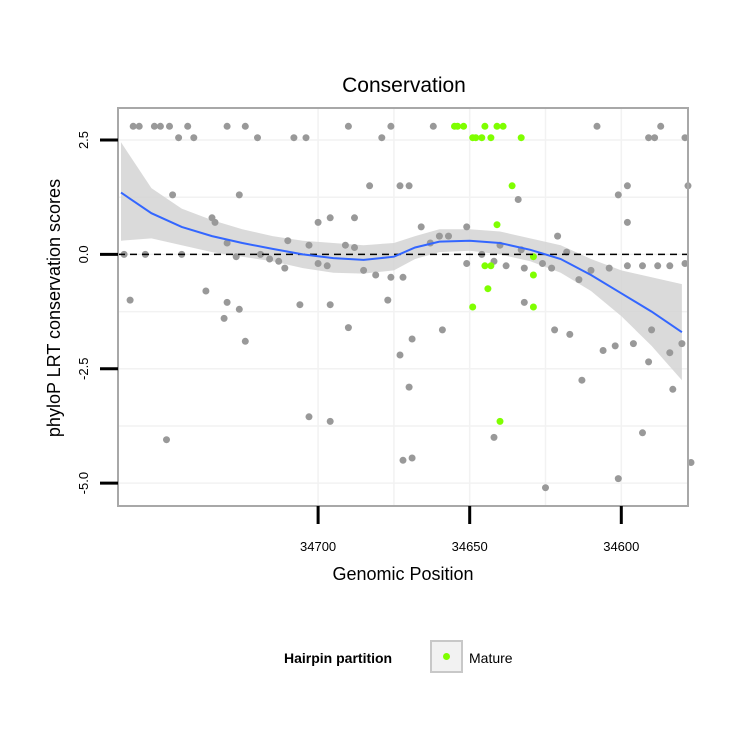 The width and height of the screenshot is (750, 750). I want to click on legend-mature-point, so click(446, 656).